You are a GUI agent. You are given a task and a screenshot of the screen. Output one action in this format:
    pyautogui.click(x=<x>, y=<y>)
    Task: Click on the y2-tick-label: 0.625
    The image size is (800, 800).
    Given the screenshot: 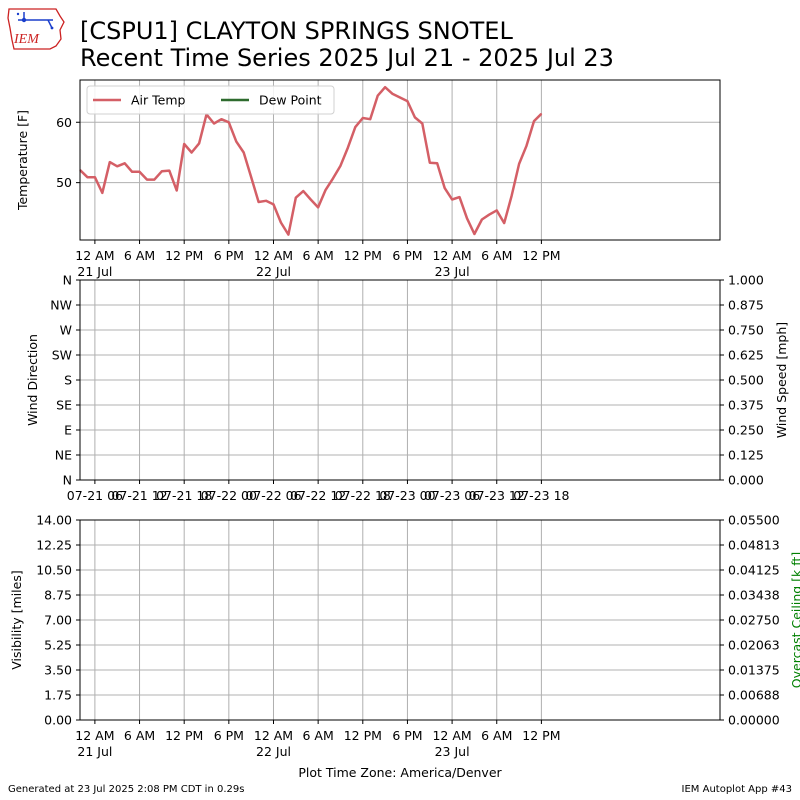 What is the action you would take?
    pyautogui.click(x=746, y=355)
    